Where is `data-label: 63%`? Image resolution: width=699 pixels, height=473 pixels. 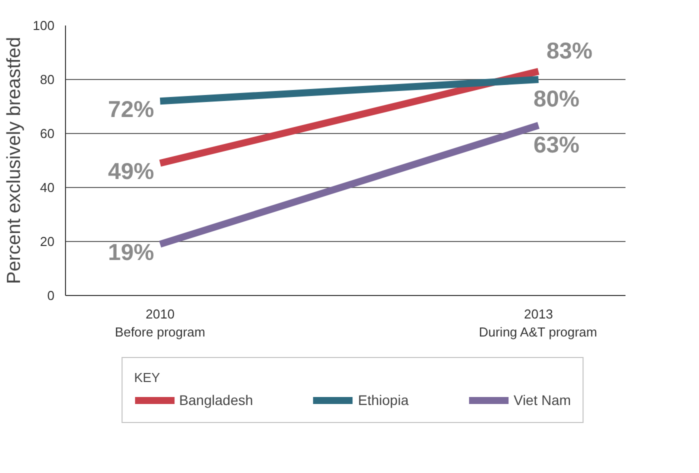
data-label: 63% is located at coordinates (556, 144).